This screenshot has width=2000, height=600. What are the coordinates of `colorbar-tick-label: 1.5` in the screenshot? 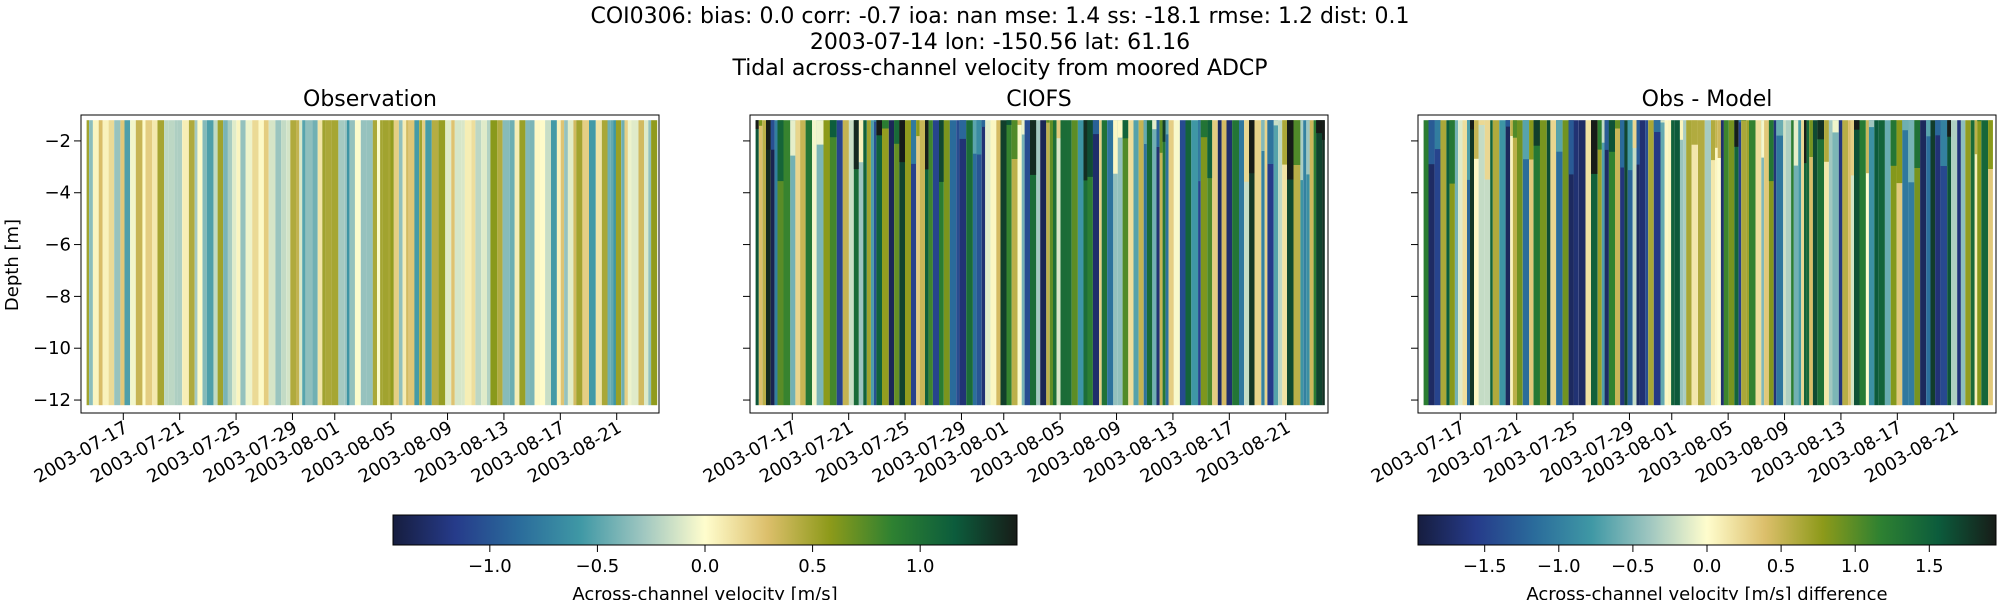 It's located at (1929, 566).